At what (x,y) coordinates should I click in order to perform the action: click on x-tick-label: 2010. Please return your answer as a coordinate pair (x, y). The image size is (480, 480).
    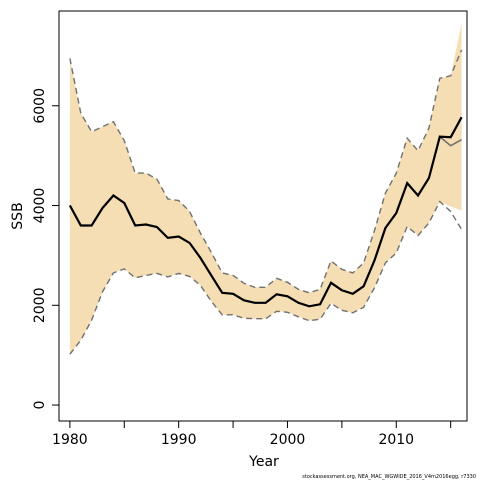
    Looking at the image, I should click on (396, 440).